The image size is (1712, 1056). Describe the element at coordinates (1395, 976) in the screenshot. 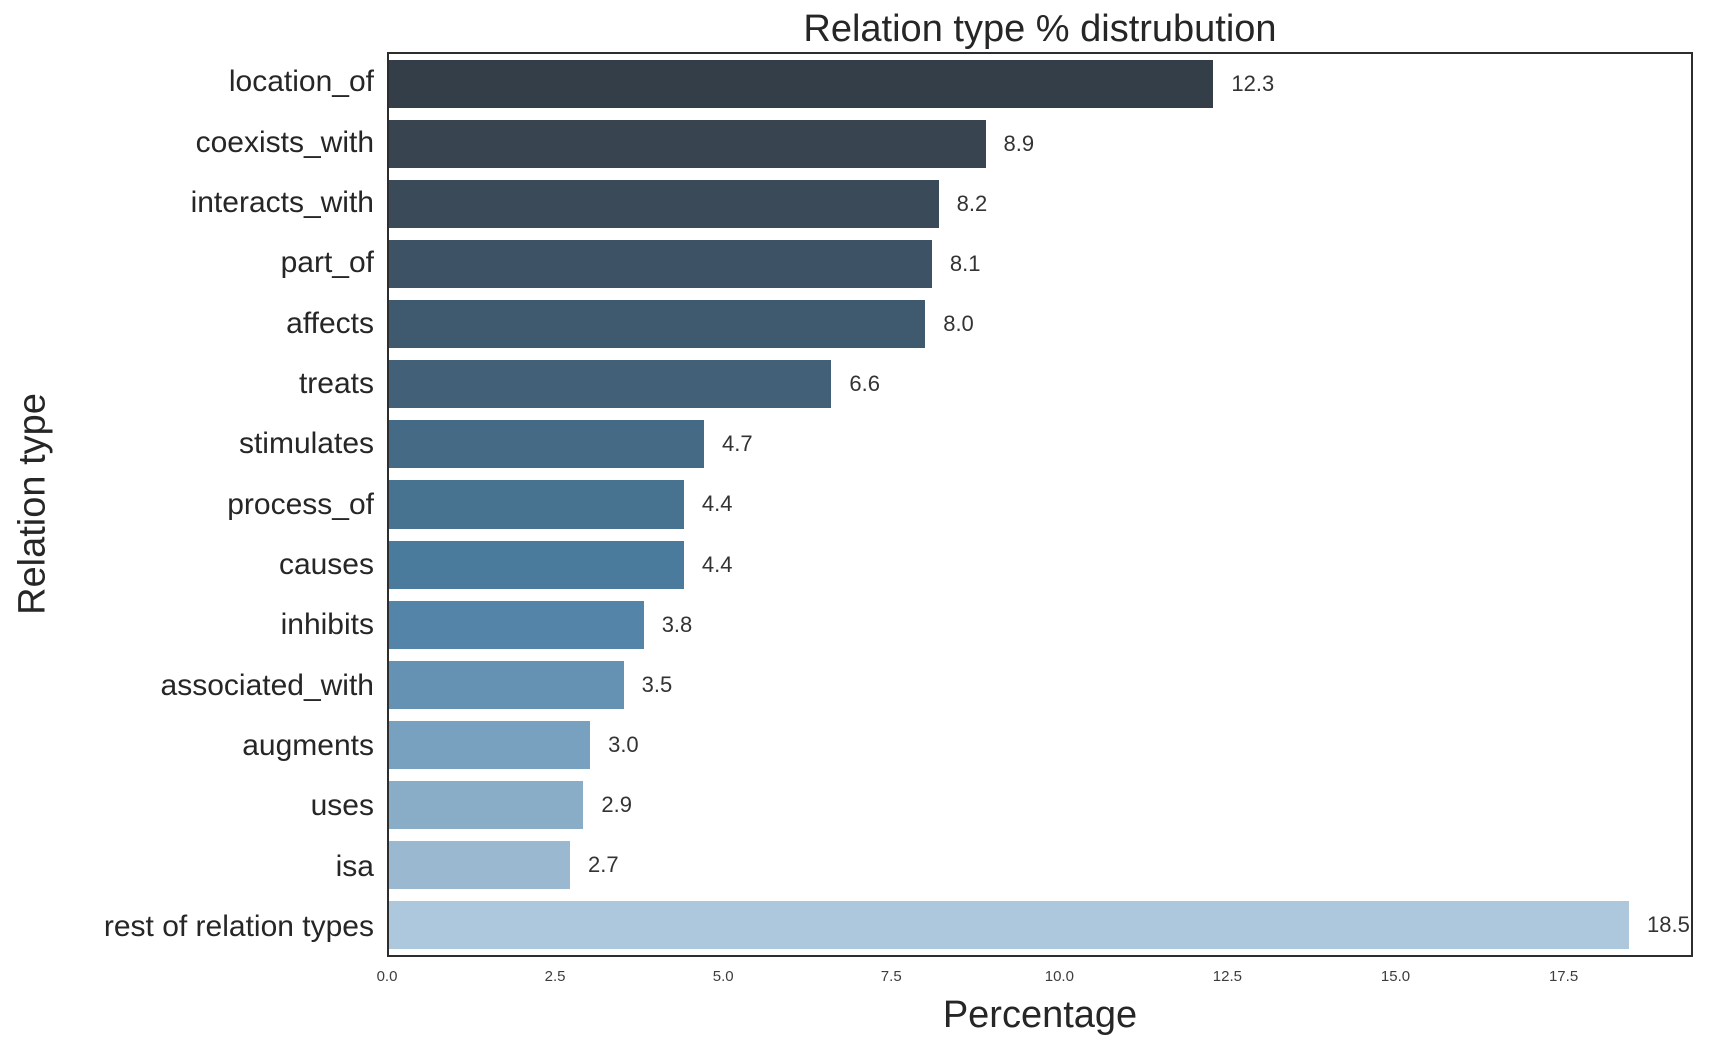

I see `x-tick-label: 15.0` at that location.